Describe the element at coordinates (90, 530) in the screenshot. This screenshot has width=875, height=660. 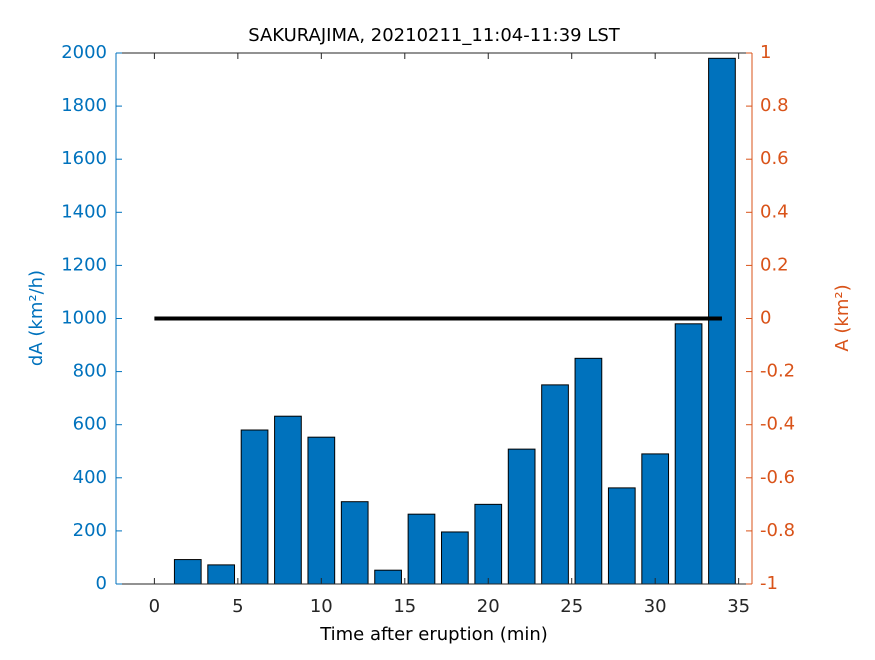
I see `y-tick-label: 200` at that location.